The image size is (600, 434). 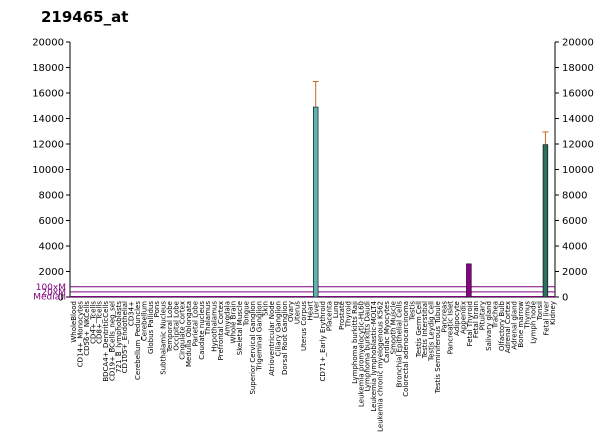 I want to click on x-tick-label: Cerebellum, so click(x=144, y=321).